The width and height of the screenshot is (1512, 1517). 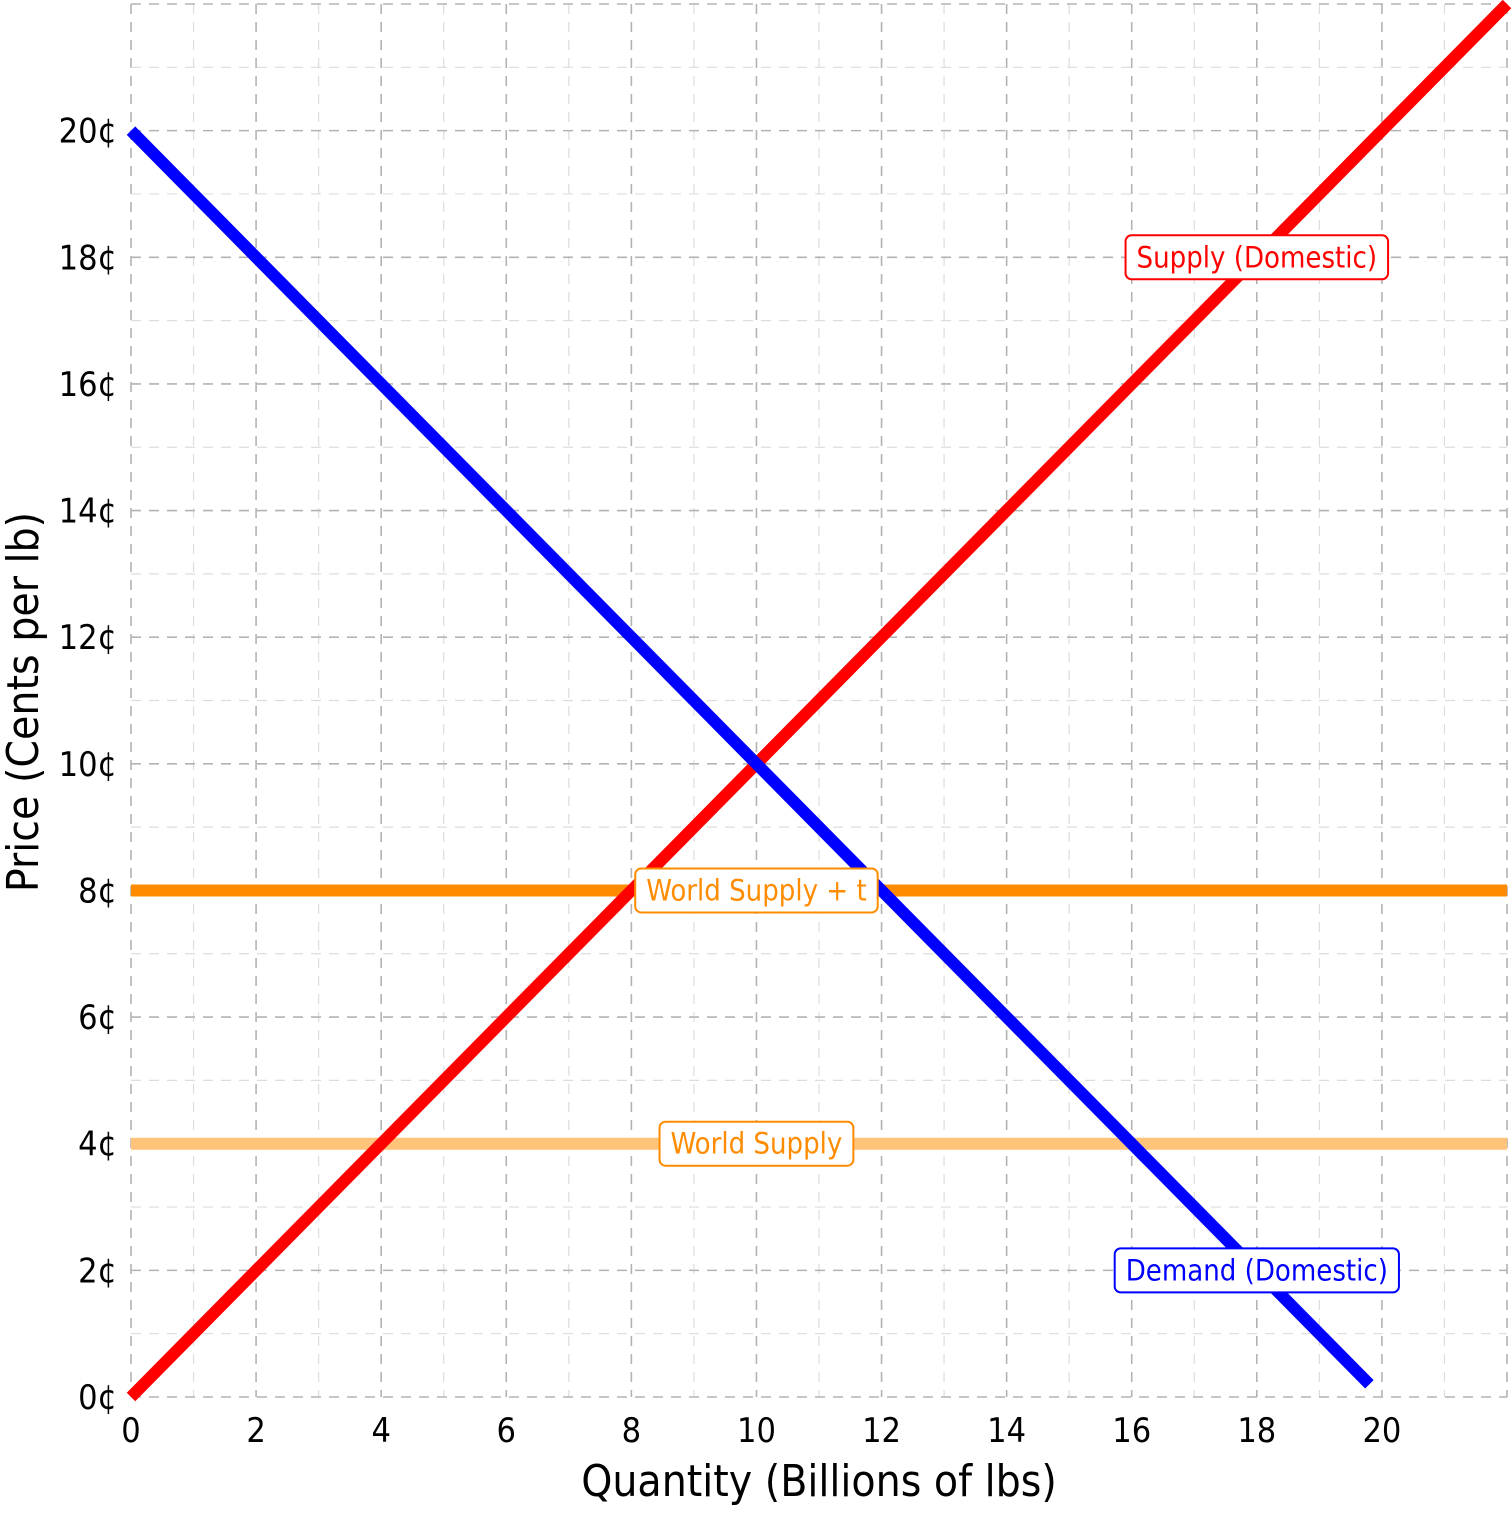 I want to click on series-label-text: World Supply + t, so click(x=756, y=890).